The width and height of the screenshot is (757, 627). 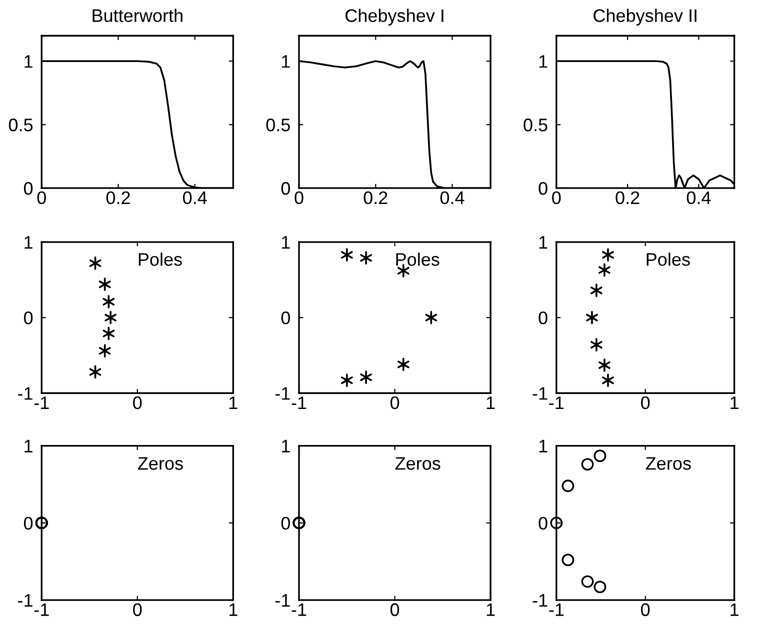 What do you see at coordinates (645, 17) in the screenshot?
I see `chart-title: Chebyshev II` at bounding box center [645, 17].